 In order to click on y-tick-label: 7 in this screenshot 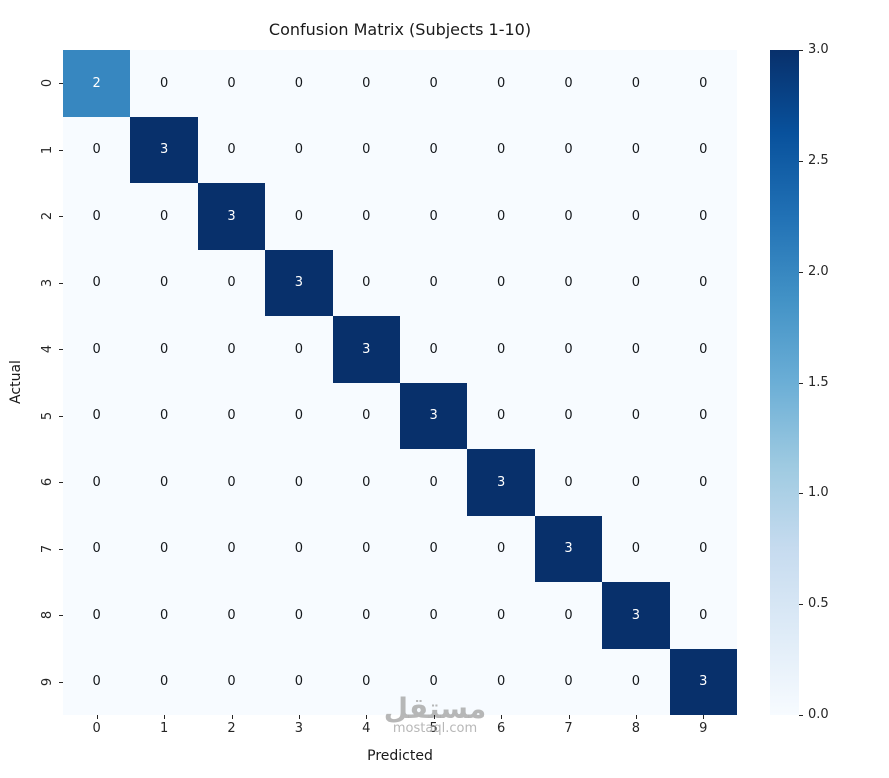, I will do `click(47, 548)`.